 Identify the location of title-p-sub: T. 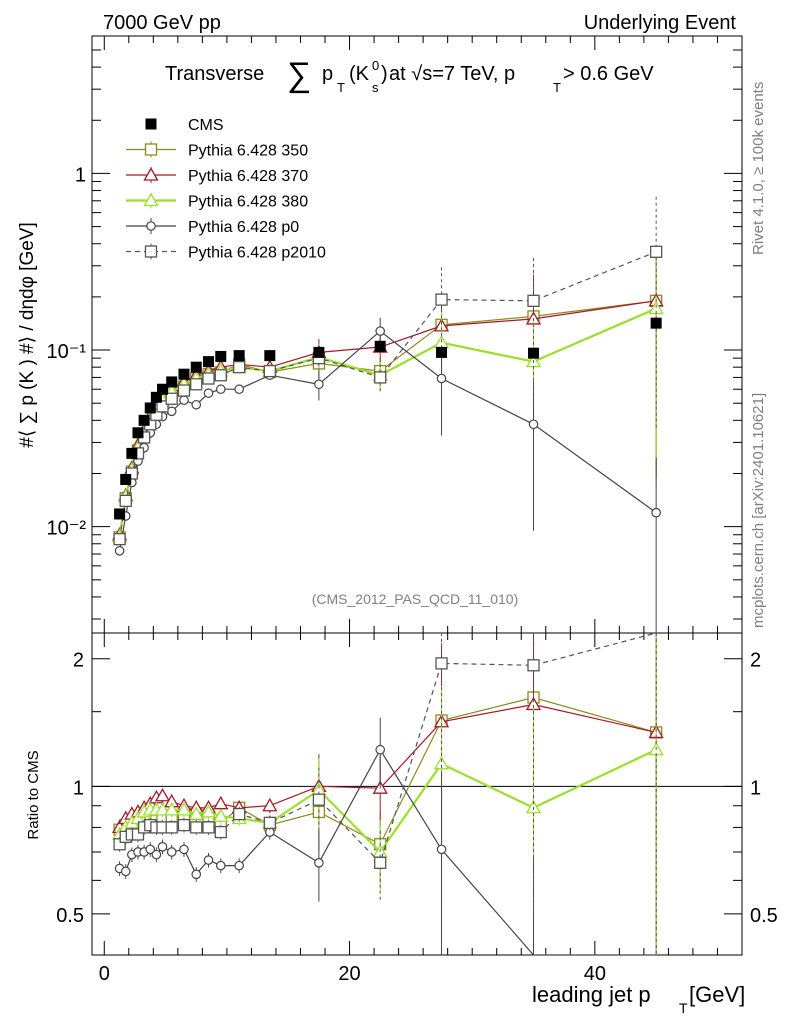
(341, 87).